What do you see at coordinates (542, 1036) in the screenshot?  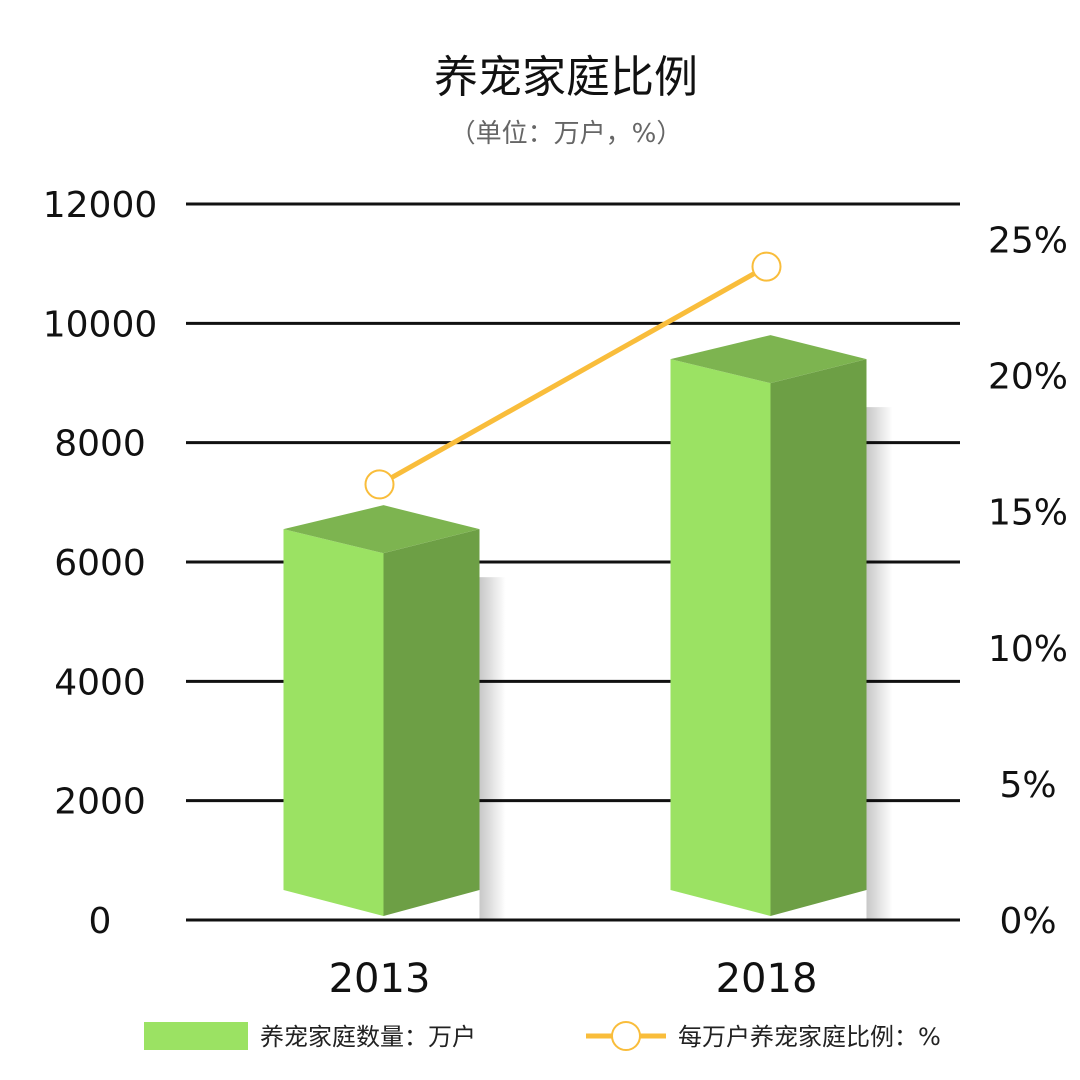 I see `legend: 养宠家庭数量：万户 每万户养宠家庭比例：%` at bounding box center [542, 1036].